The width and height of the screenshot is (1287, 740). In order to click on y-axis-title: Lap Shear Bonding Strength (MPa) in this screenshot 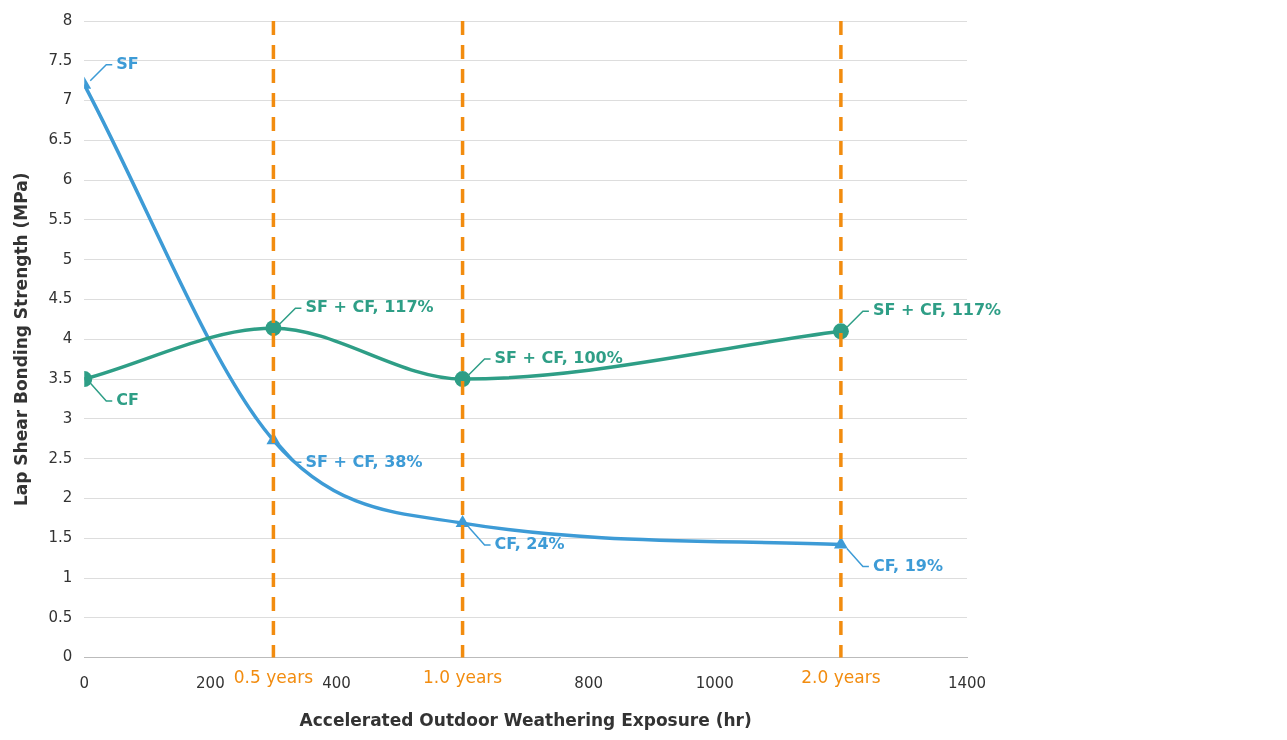, I will do `click(20, 339)`.